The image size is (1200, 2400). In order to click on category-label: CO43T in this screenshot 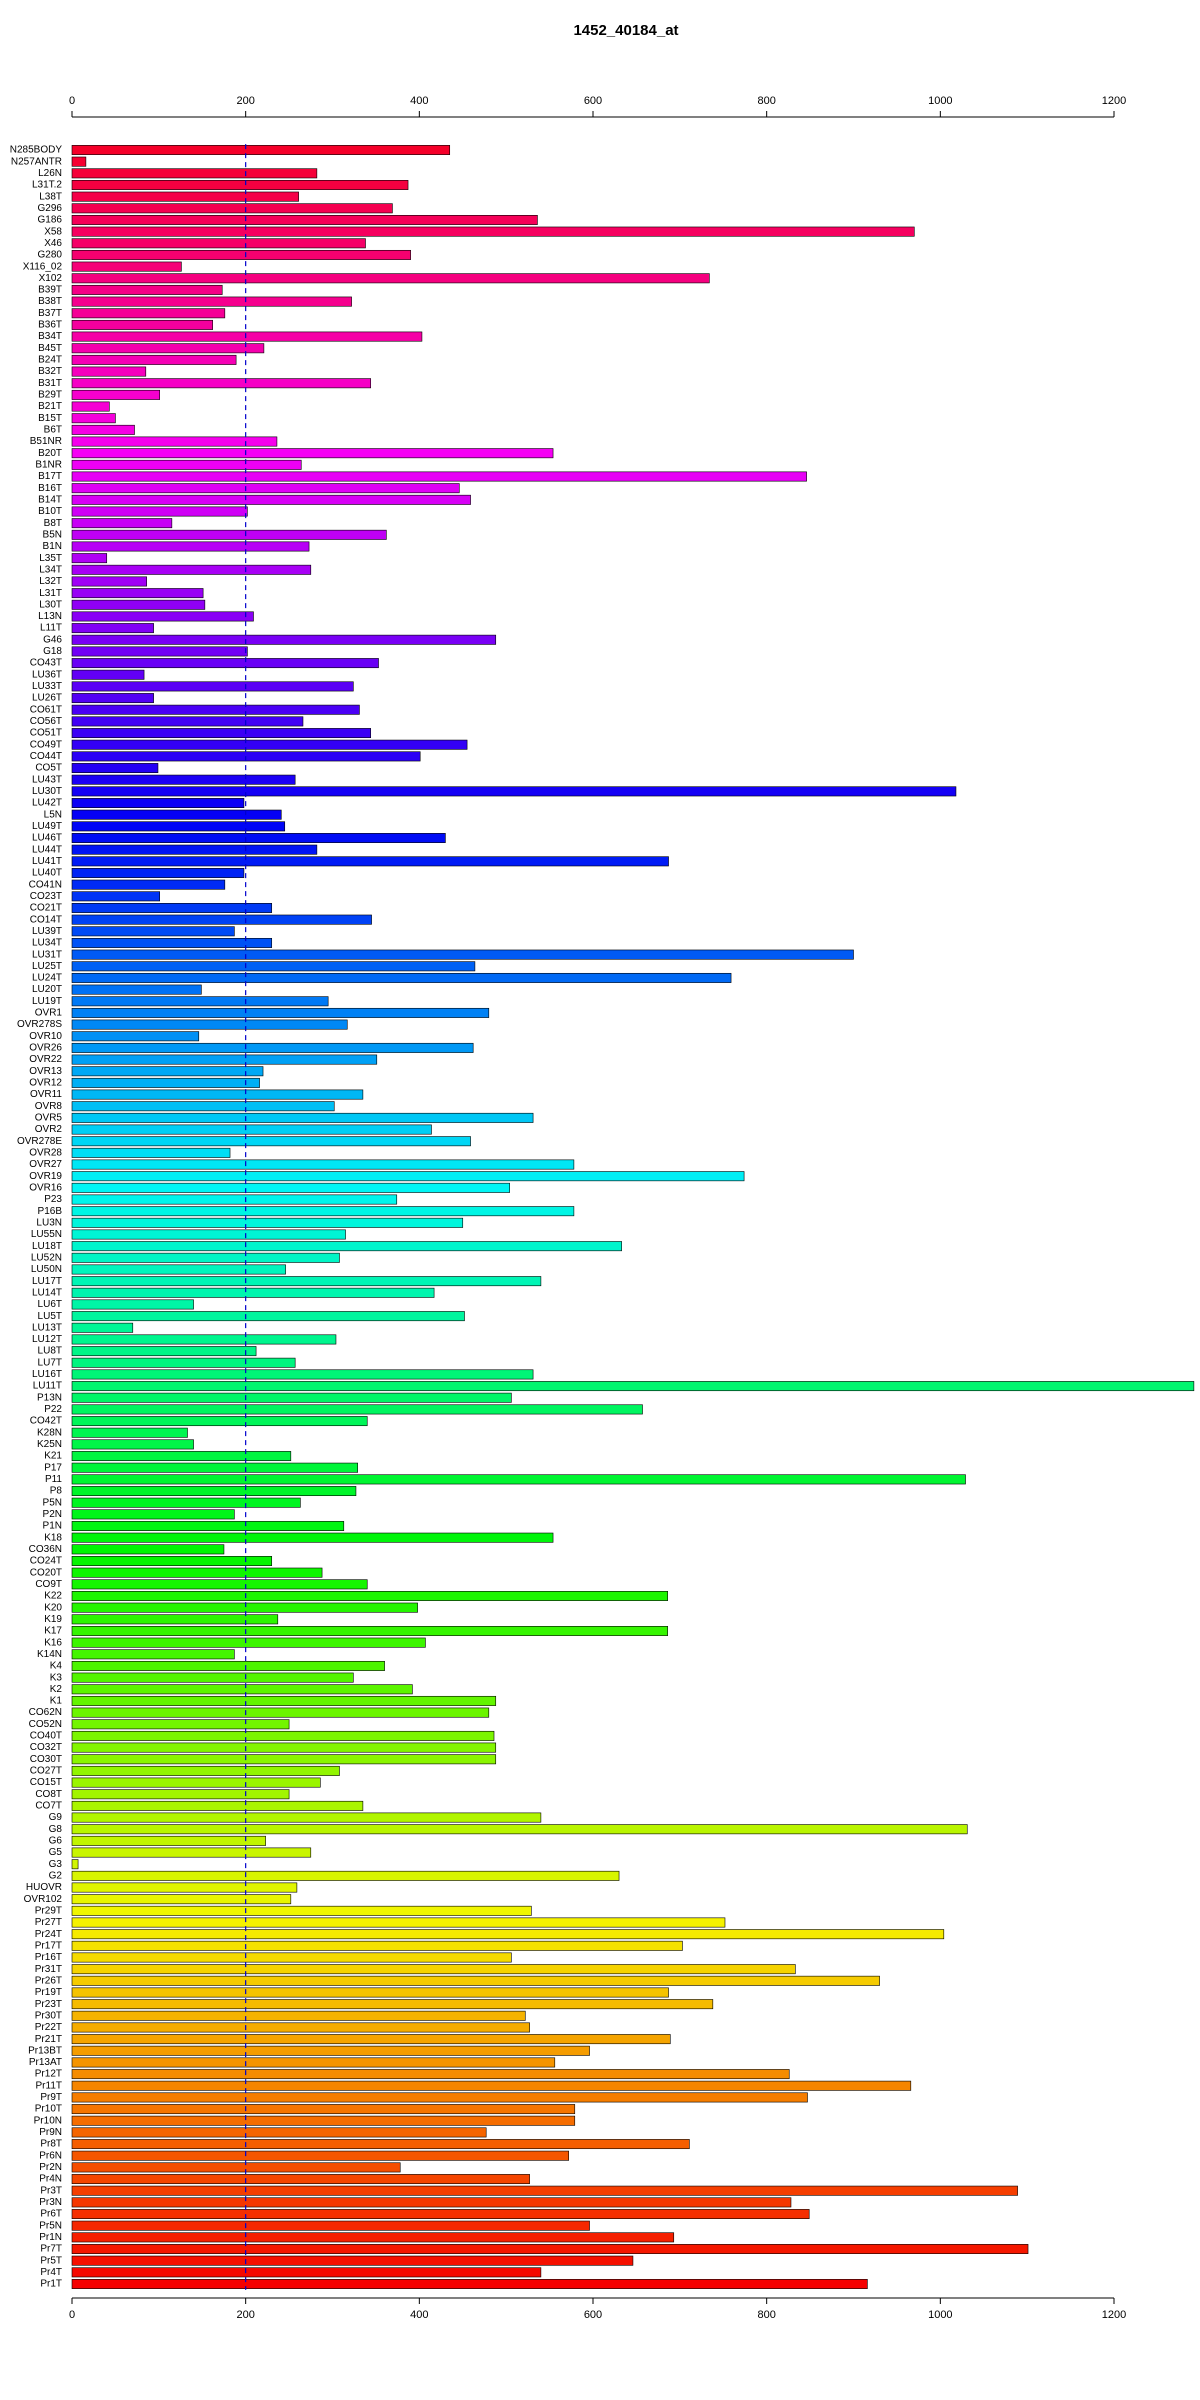, I will do `click(46, 663)`.